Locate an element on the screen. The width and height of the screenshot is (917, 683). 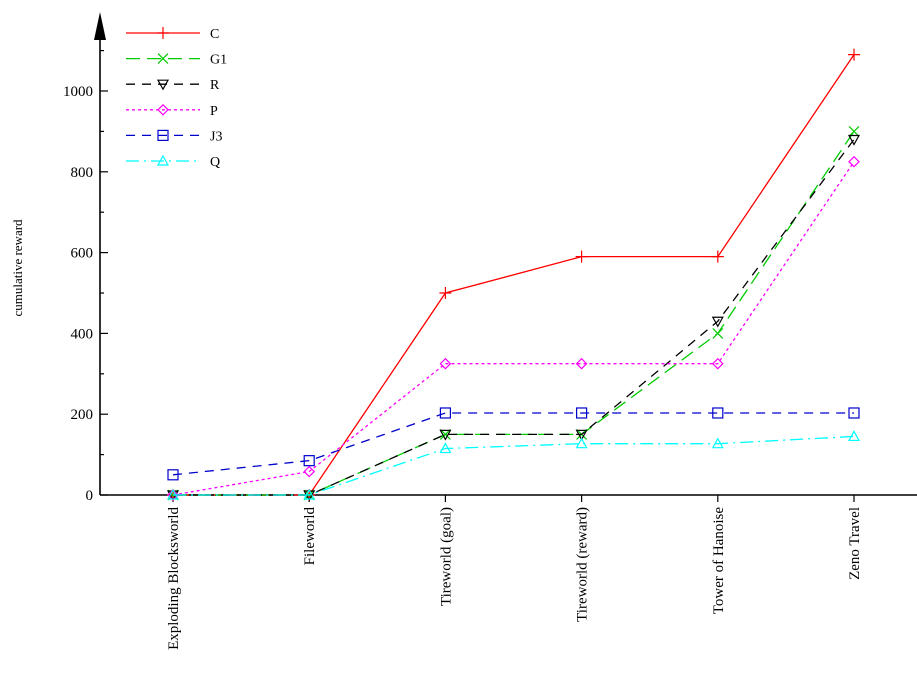
y-tick-label: 0 is located at coordinates (90, 496).